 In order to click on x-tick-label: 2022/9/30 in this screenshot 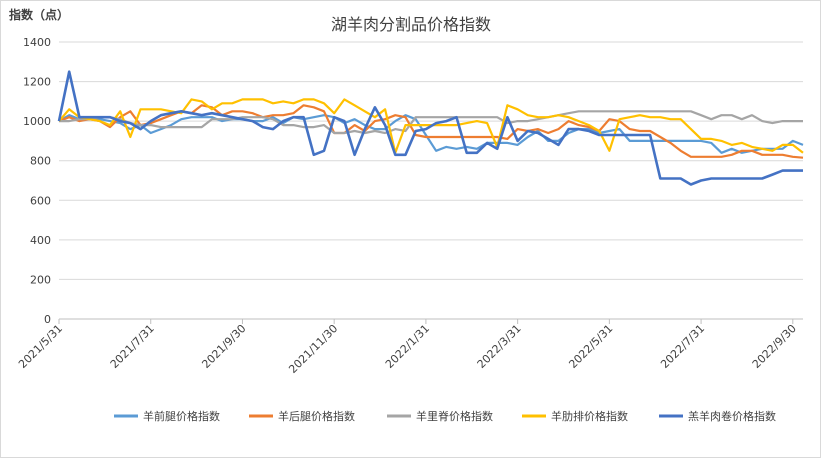, I will do `click(774, 346)`.